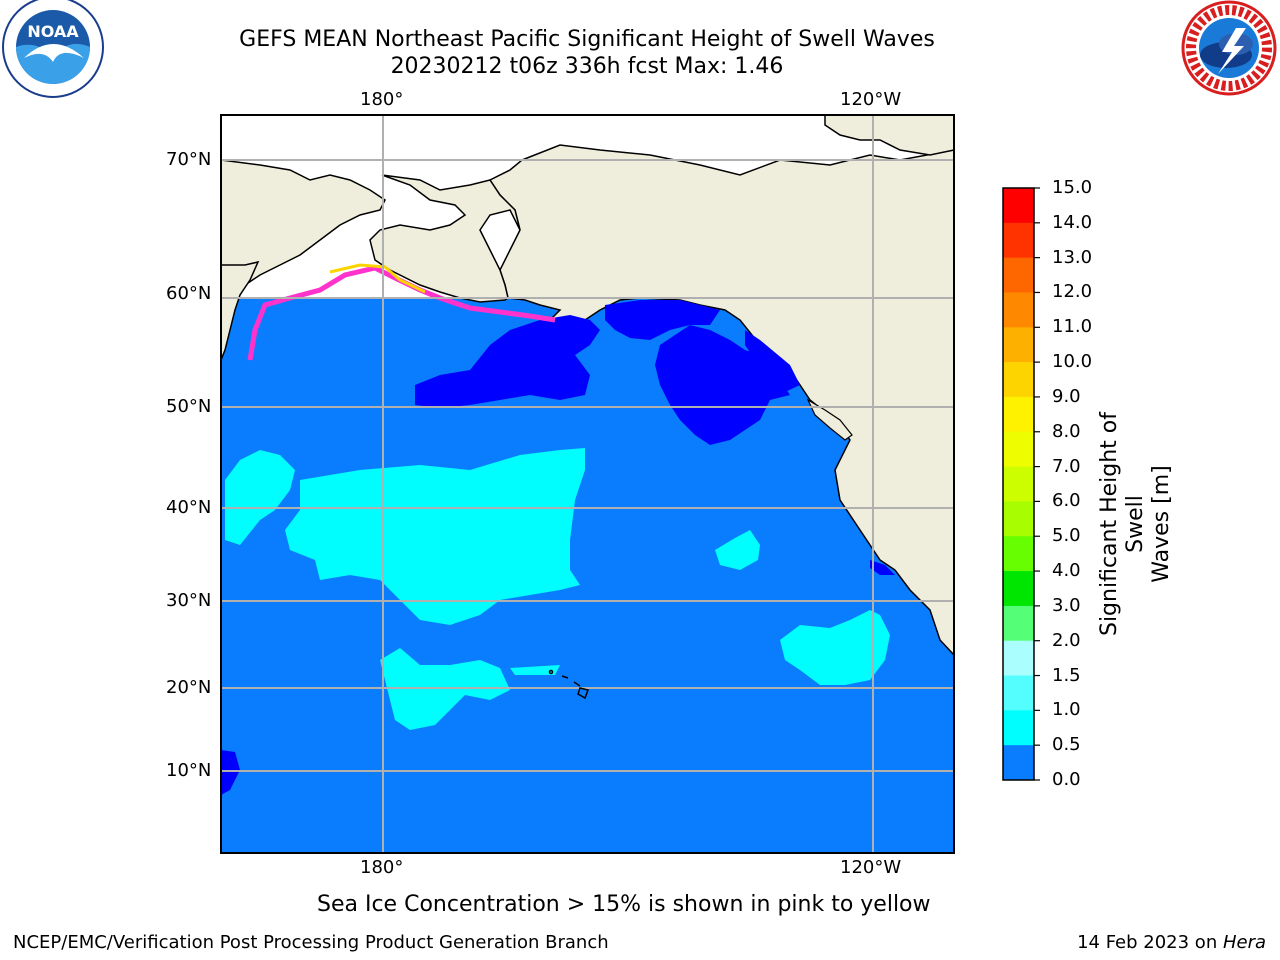 The width and height of the screenshot is (1280, 960). I want to click on colorbar-tick-label: 6.0, so click(1066, 501).